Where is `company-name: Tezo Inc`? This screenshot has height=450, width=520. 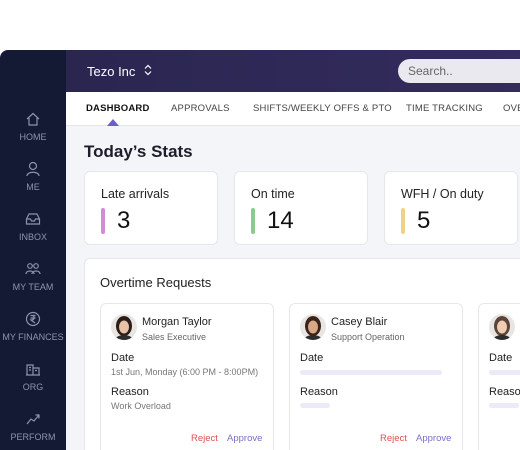 company-name: Tezo Inc is located at coordinates (111, 71).